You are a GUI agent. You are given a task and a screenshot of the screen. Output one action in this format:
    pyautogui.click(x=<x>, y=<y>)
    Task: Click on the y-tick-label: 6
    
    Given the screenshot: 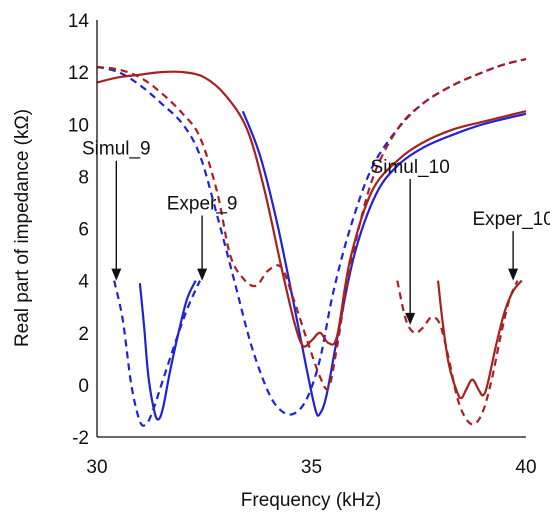 What is the action you would take?
    pyautogui.click(x=83, y=230)
    